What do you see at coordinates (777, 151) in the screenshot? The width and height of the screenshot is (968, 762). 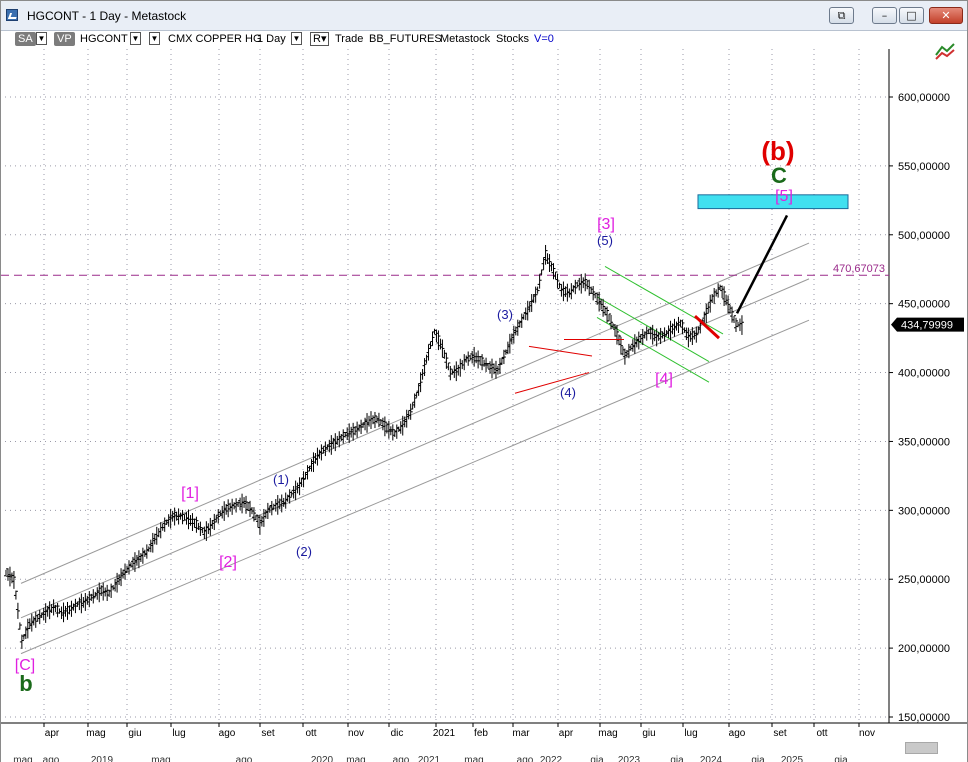 I see `wave-label-wave-b-red: (b)` at bounding box center [777, 151].